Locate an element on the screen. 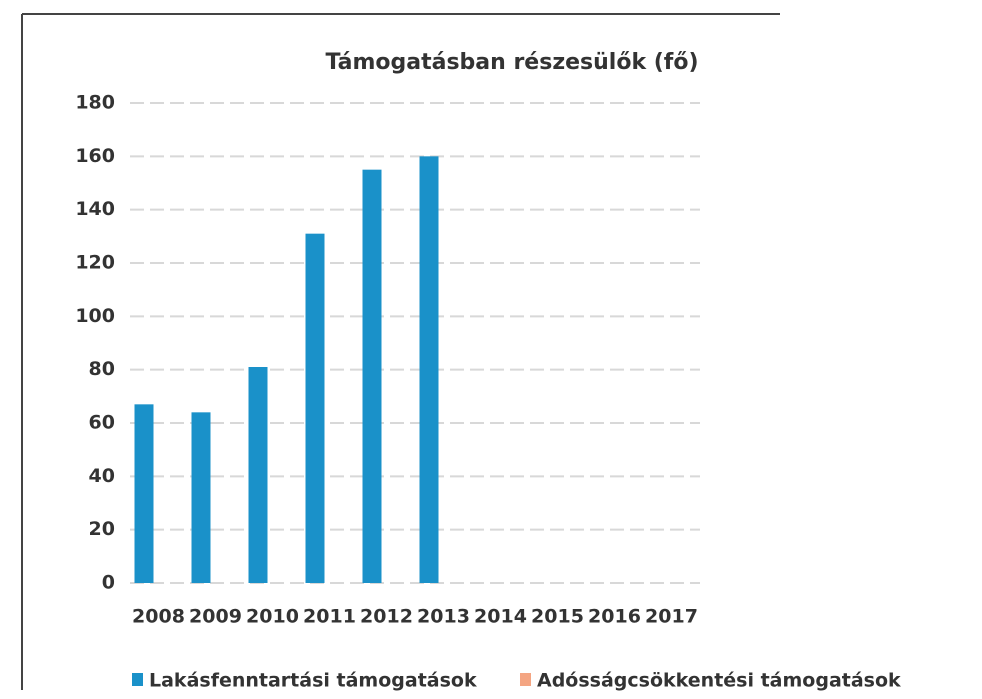 Image resolution: width=982 pixels, height=699 pixels. y-tick-label: 120 is located at coordinates (95, 263).